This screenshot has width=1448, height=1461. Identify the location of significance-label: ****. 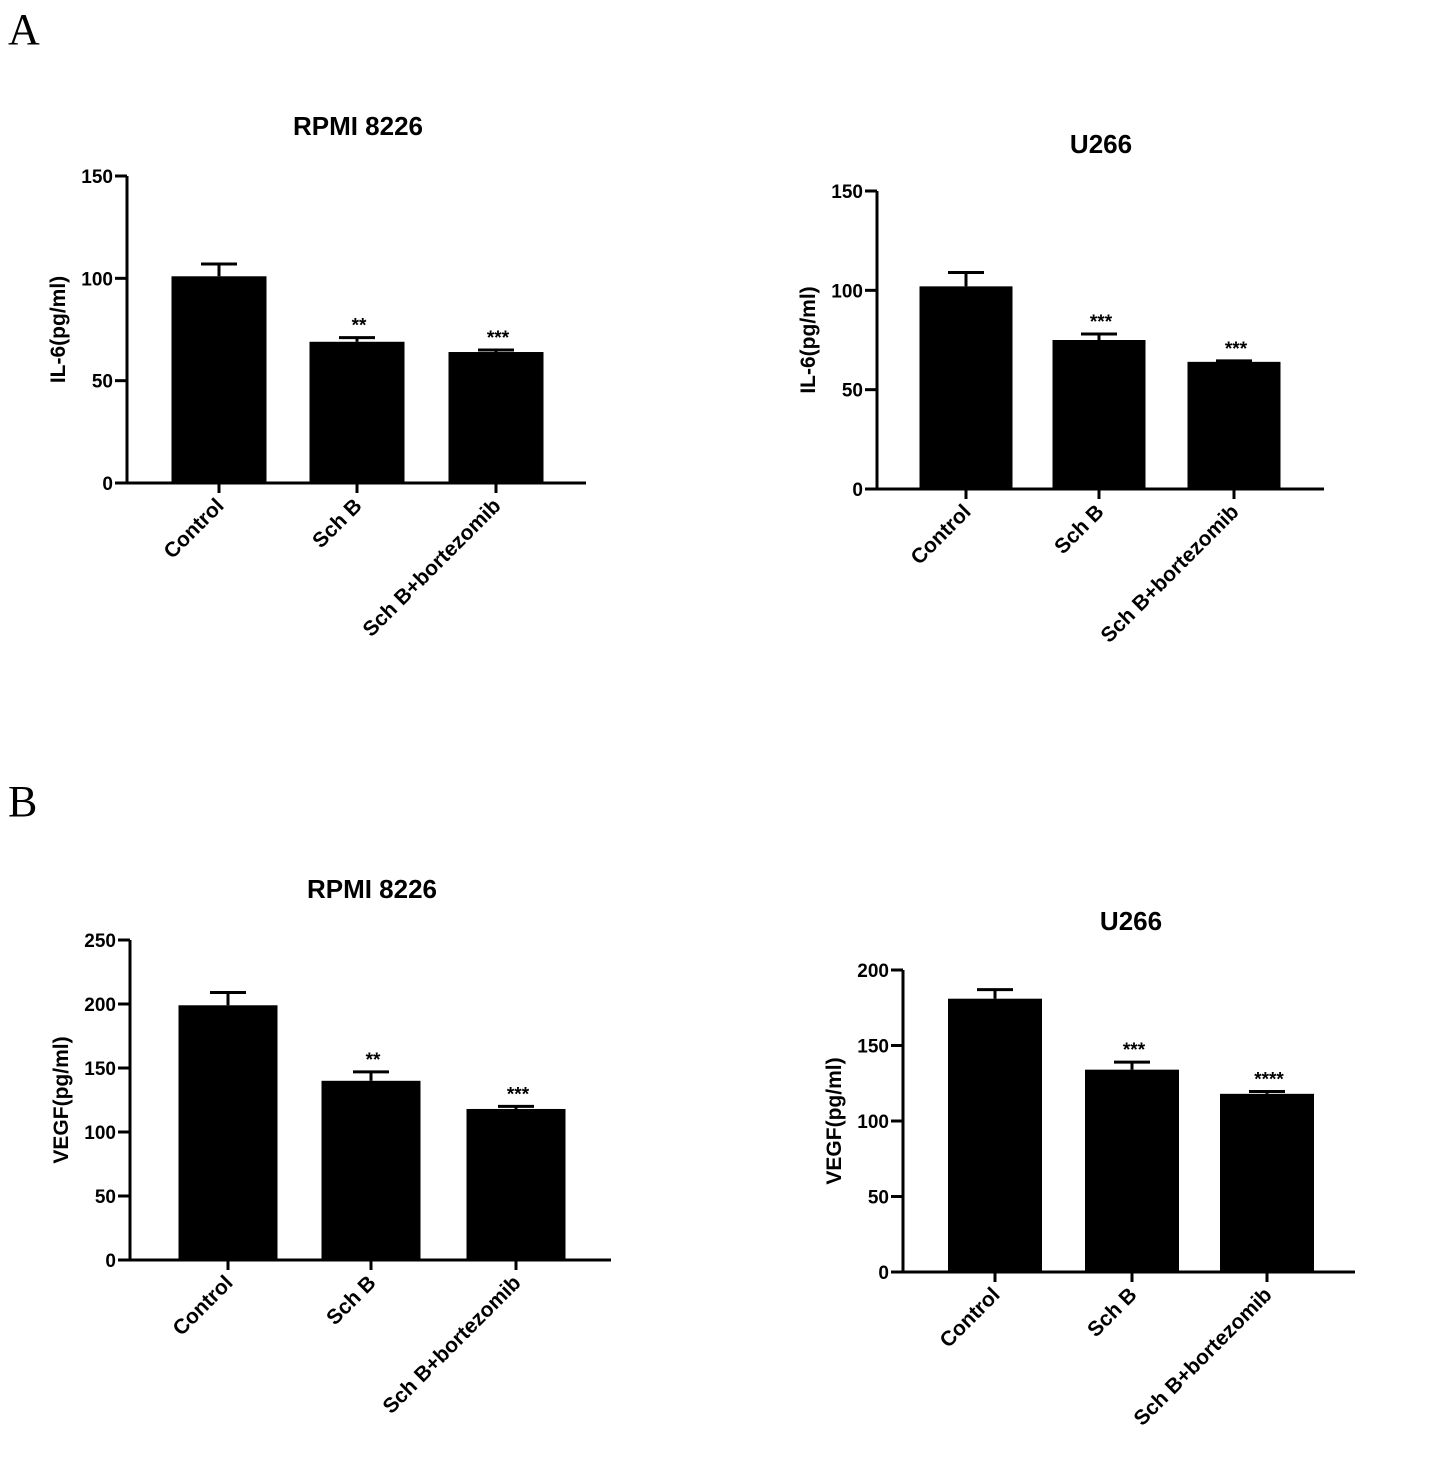
(1269, 1080).